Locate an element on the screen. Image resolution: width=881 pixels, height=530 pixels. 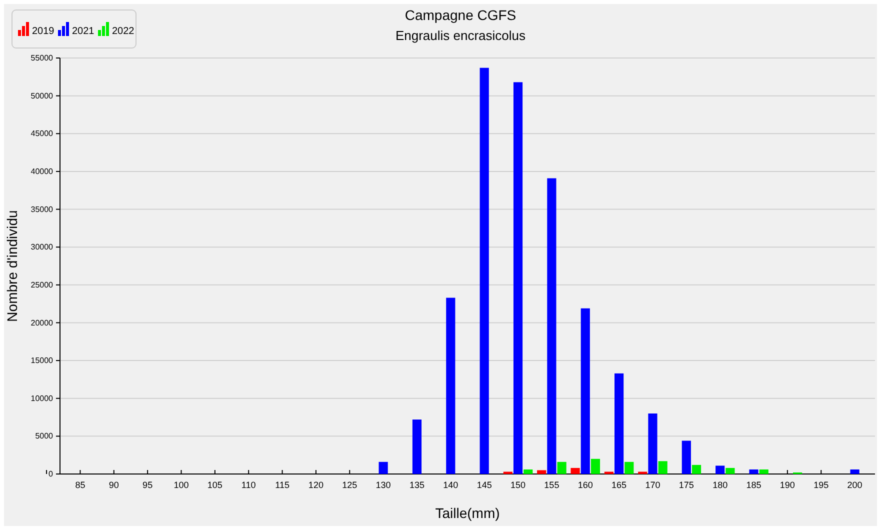
x-tick-label: 85 is located at coordinates (80, 485).